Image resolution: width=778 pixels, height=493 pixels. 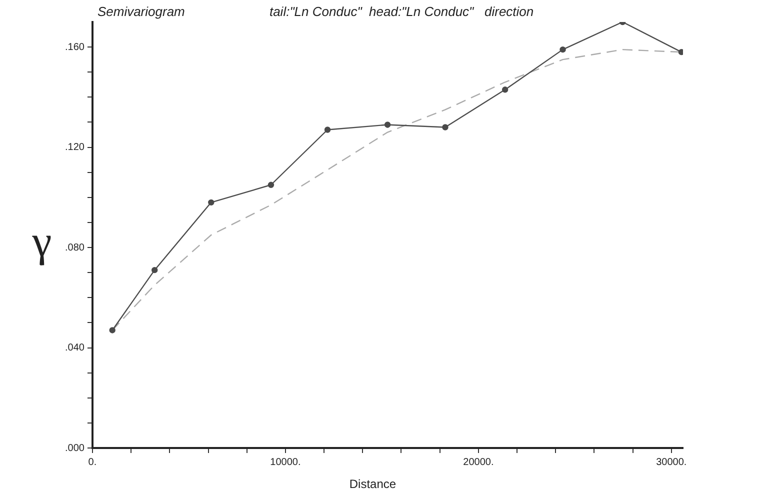 I want to click on y-tick-label: .120, so click(x=74, y=148).